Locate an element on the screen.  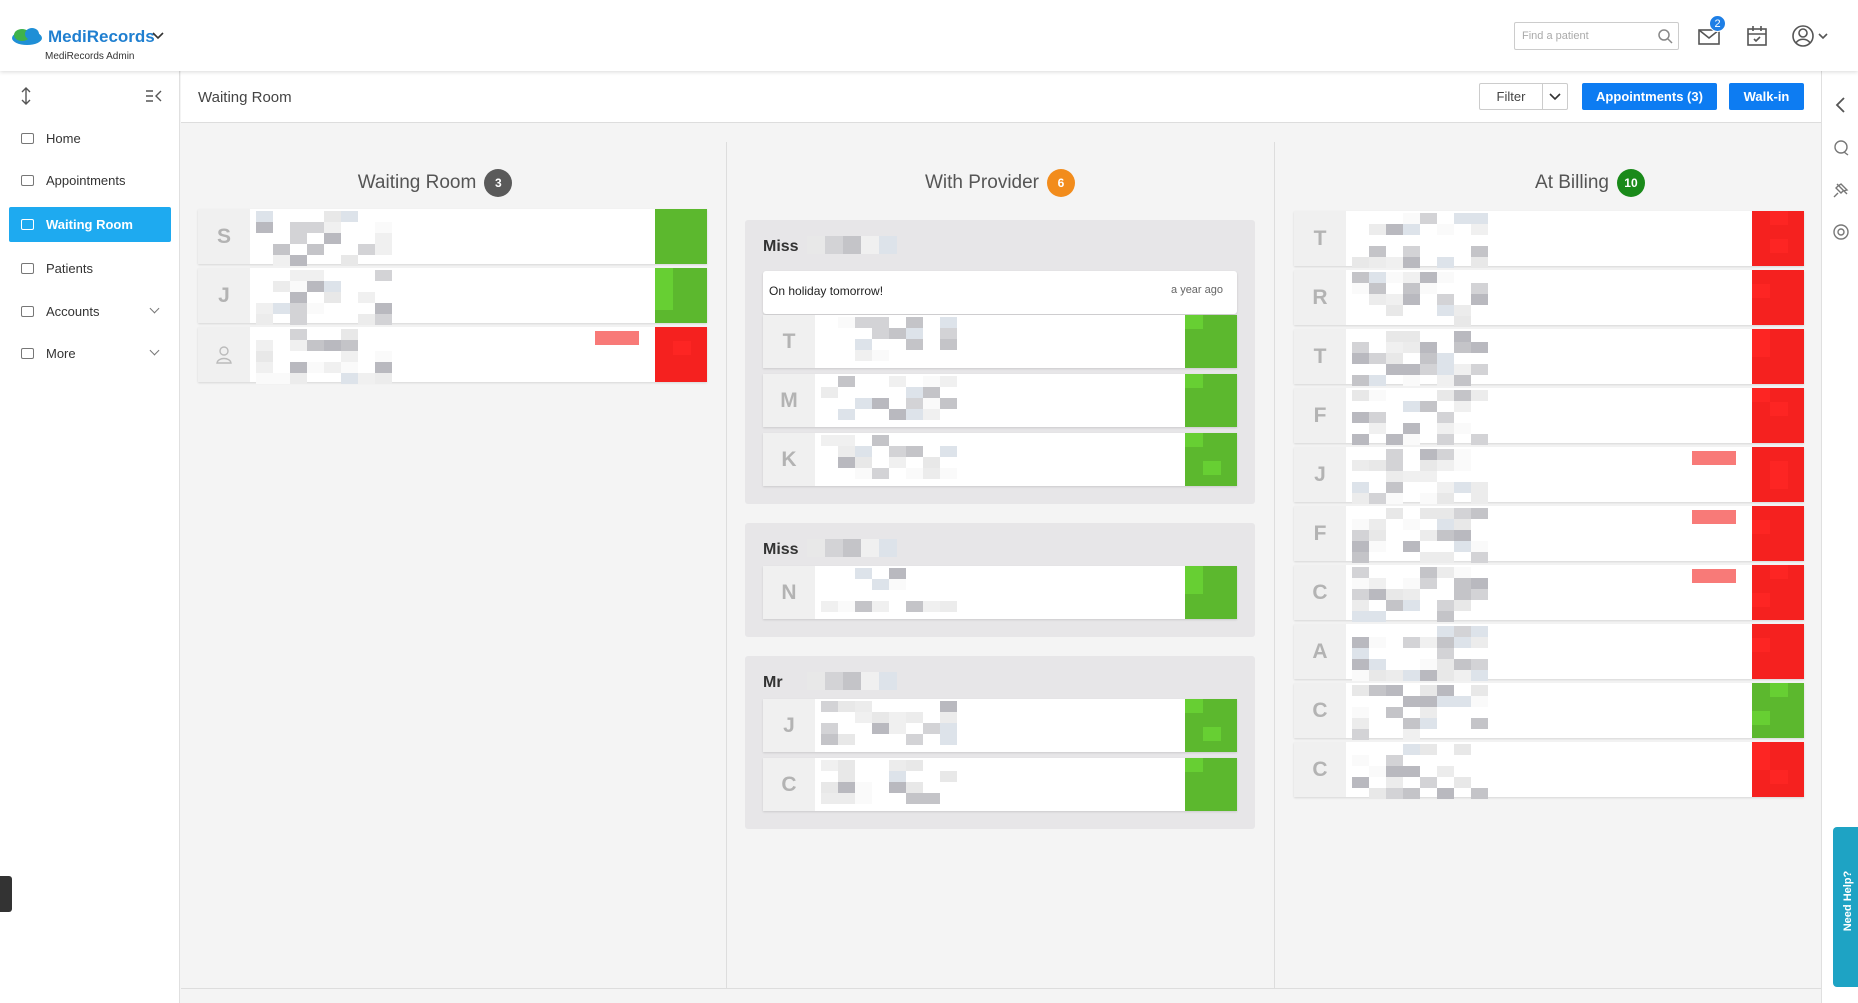
patient-card: R is located at coordinates (1549, 298).